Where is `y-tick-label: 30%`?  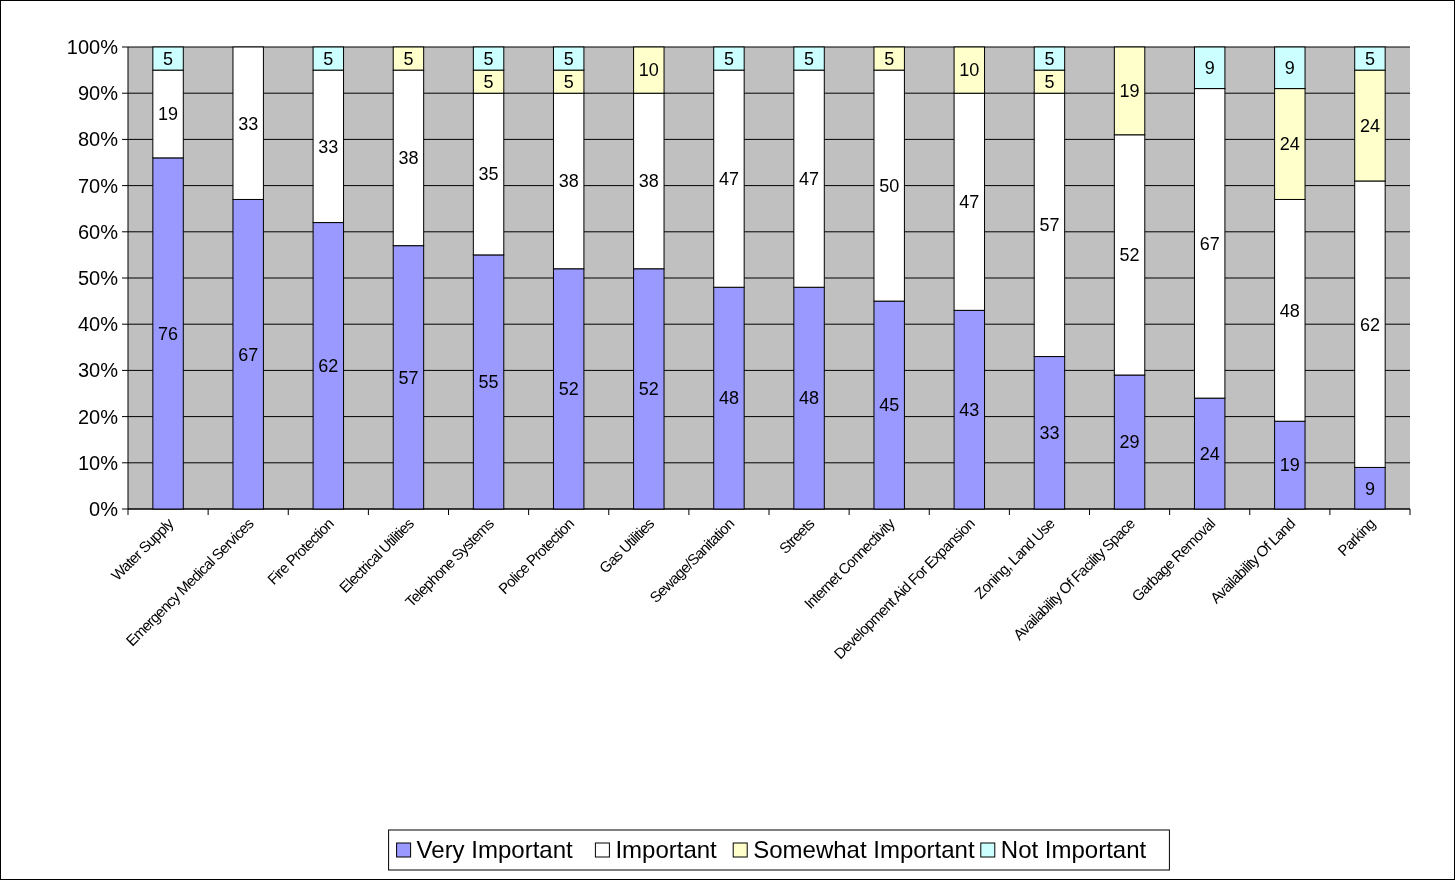
y-tick-label: 30% is located at coordinates (98, 370).